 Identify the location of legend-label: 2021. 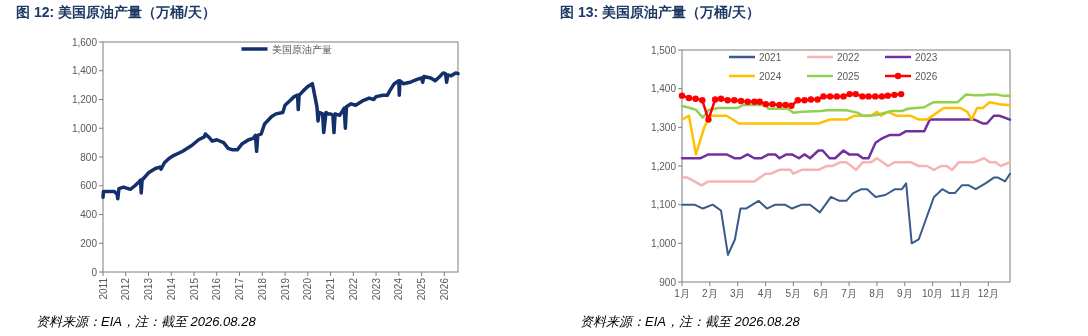
(770, 57).